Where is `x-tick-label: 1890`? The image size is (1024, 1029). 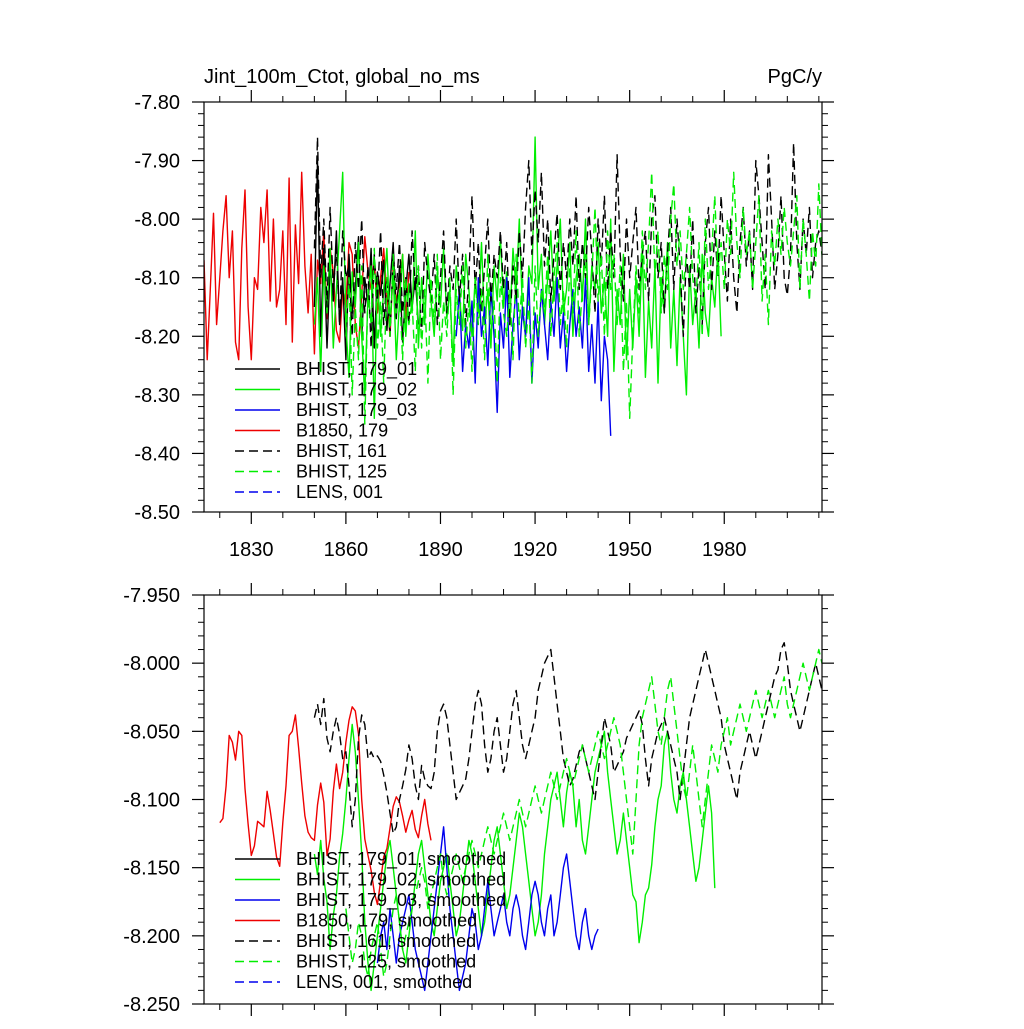
x-tick-label: 1890 is located at coordinates (440, 550).